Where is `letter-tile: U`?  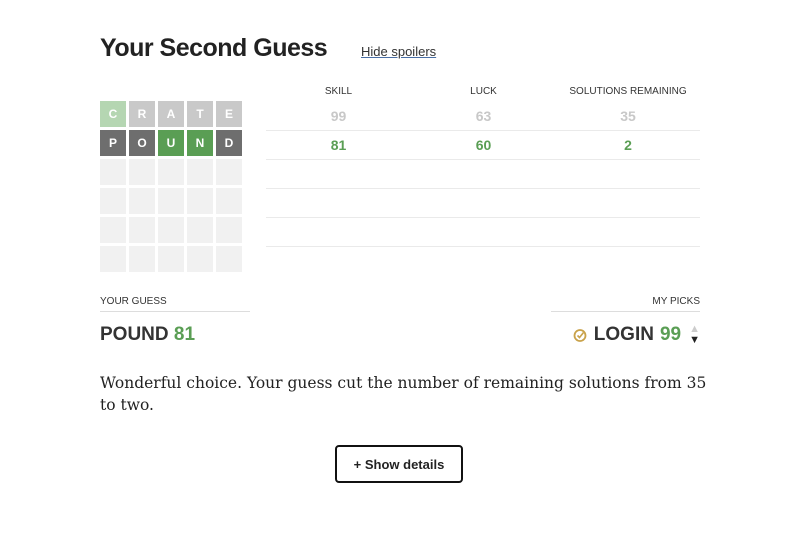 letter-tile: U is located at coordinates (171, 143).